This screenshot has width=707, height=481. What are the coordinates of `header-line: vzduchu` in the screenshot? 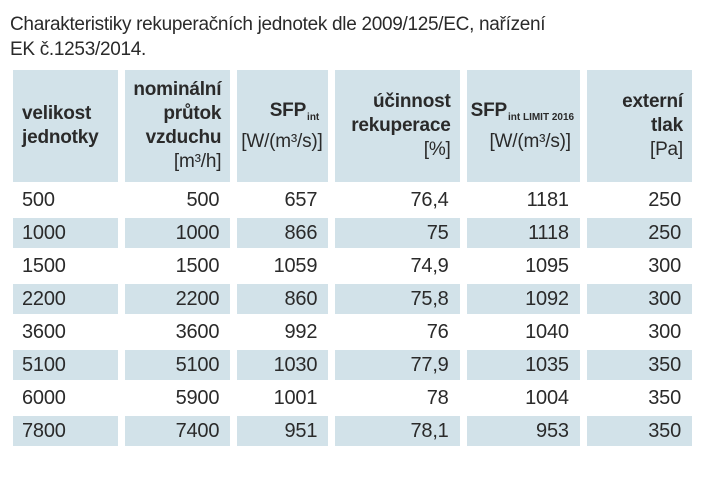 It's located at (183, 137).